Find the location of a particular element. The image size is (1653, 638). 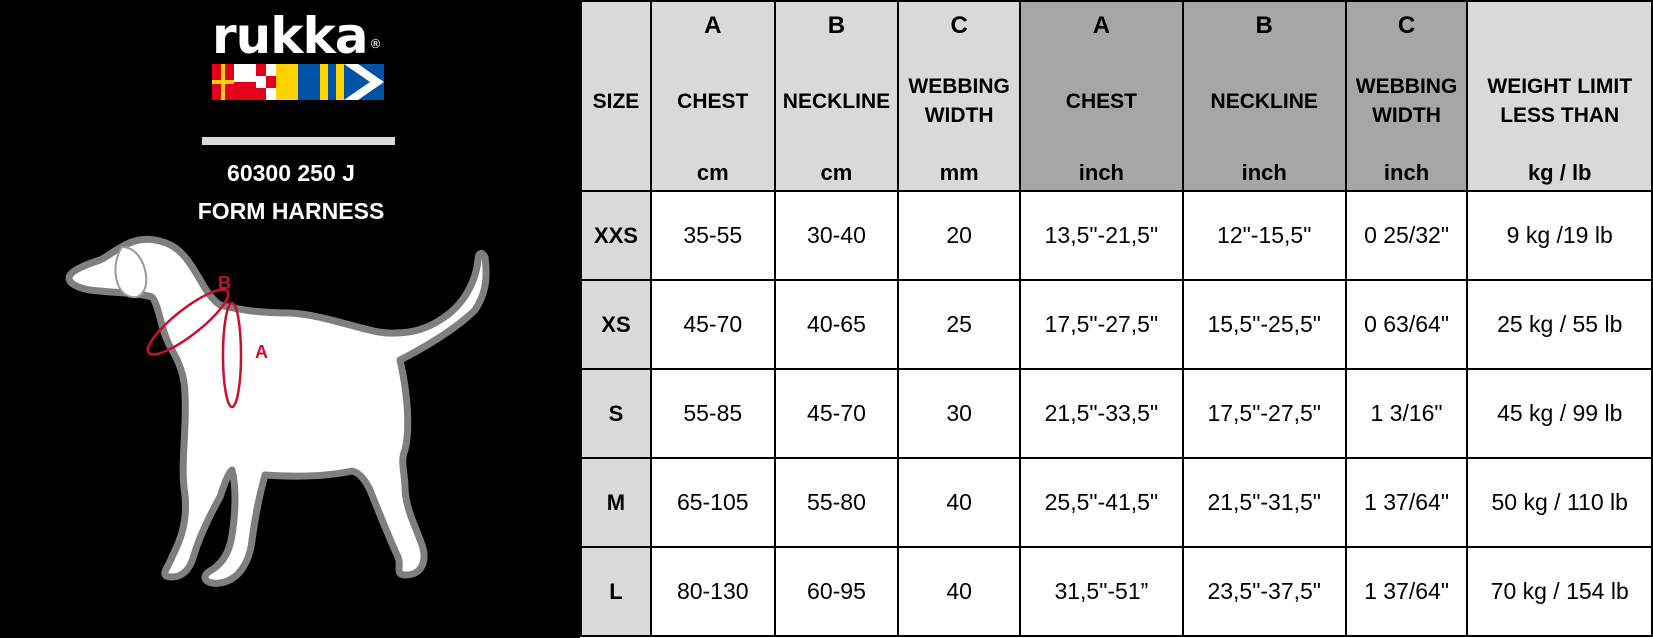

size-cell: XS is located at coordinates (616, 324).